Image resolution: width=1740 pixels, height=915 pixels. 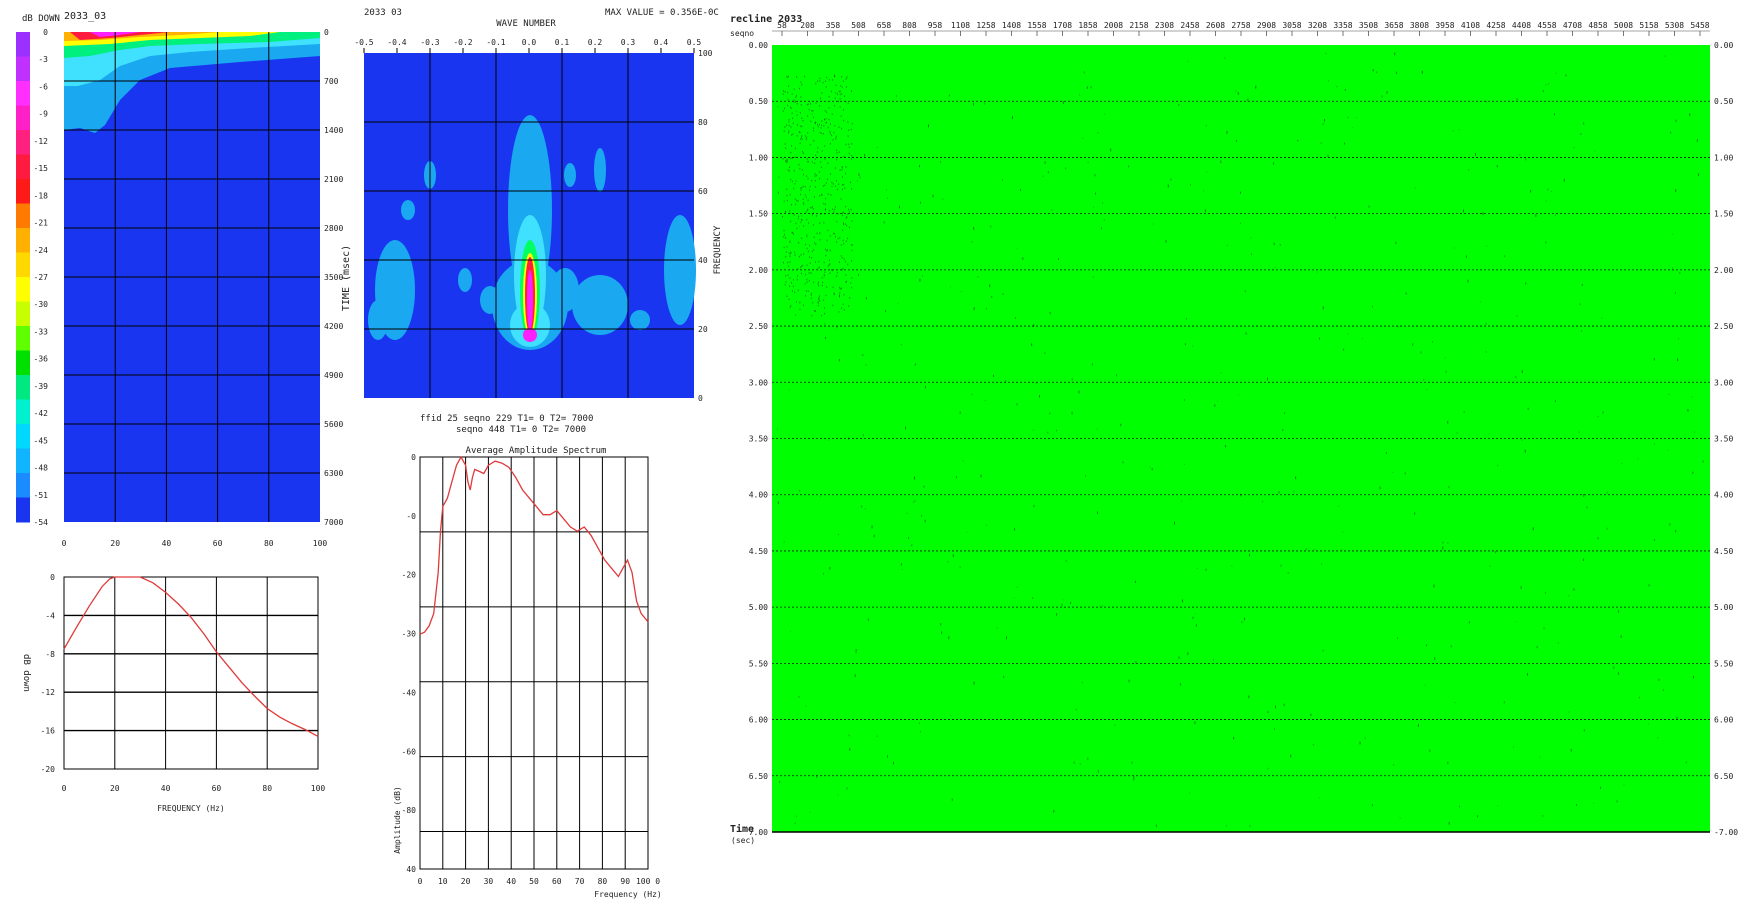 What do you see at coordinates (333, 424) in the screenshot?
I see `tf-time-tick: 5600` at bounding box center [333, 424].